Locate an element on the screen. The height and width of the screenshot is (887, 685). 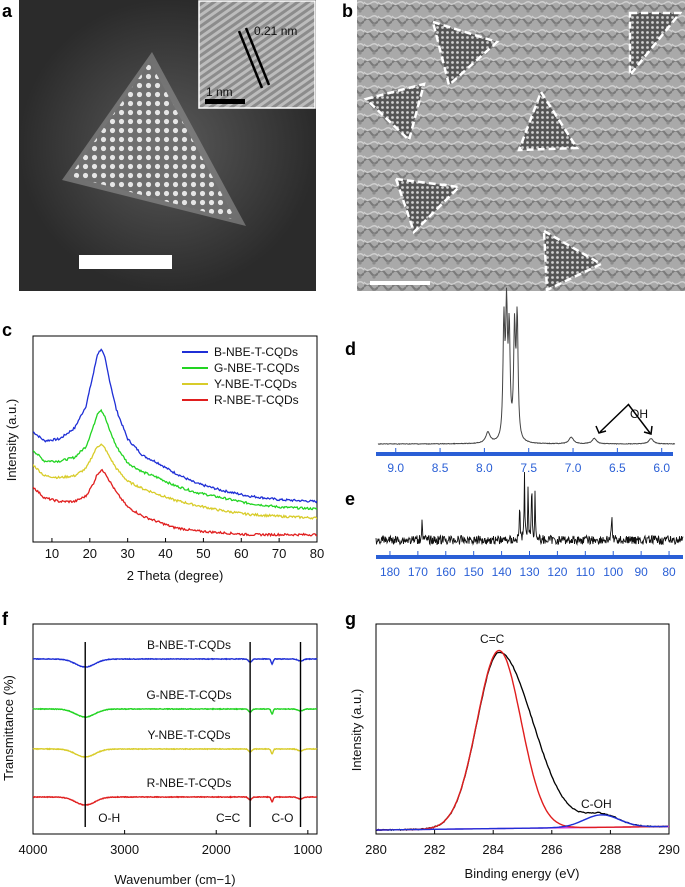
chart-d-xtick-label: 6.0 is located at coordinates (661, 468).